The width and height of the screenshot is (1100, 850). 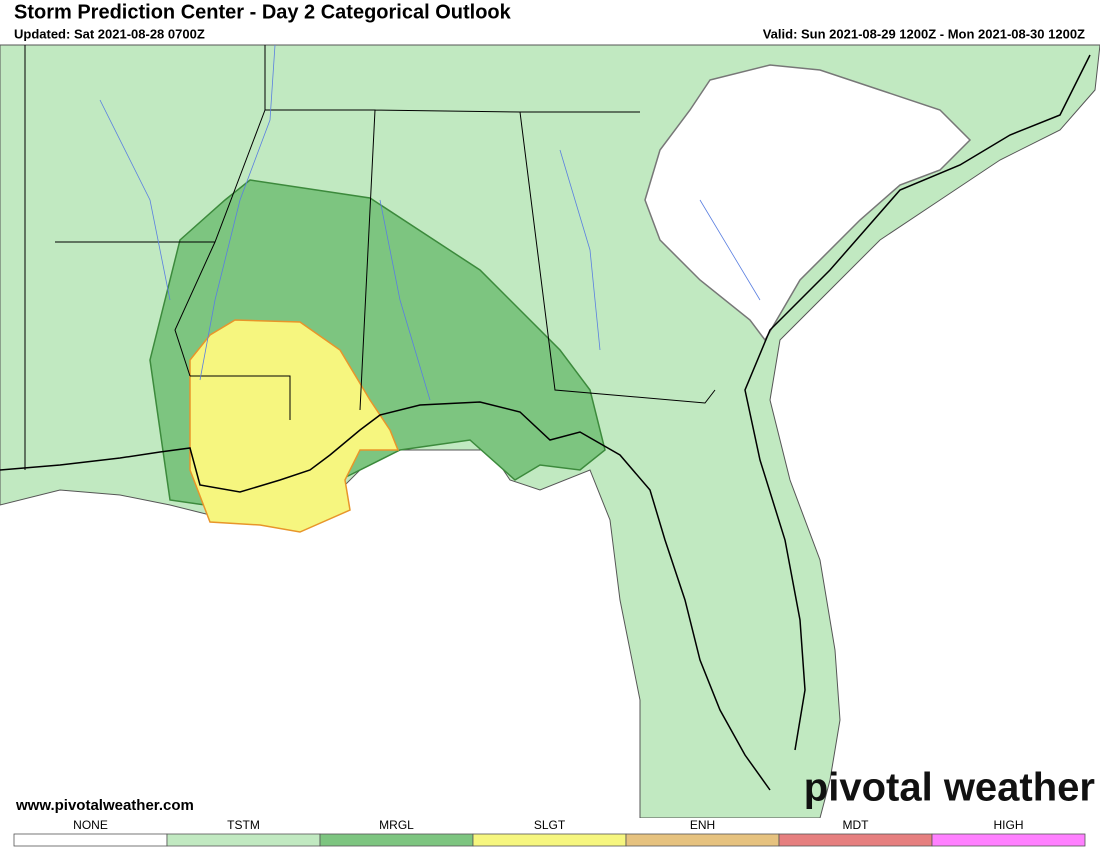 I want to click on legend-label: MRGL, so click(x=396, y=825).